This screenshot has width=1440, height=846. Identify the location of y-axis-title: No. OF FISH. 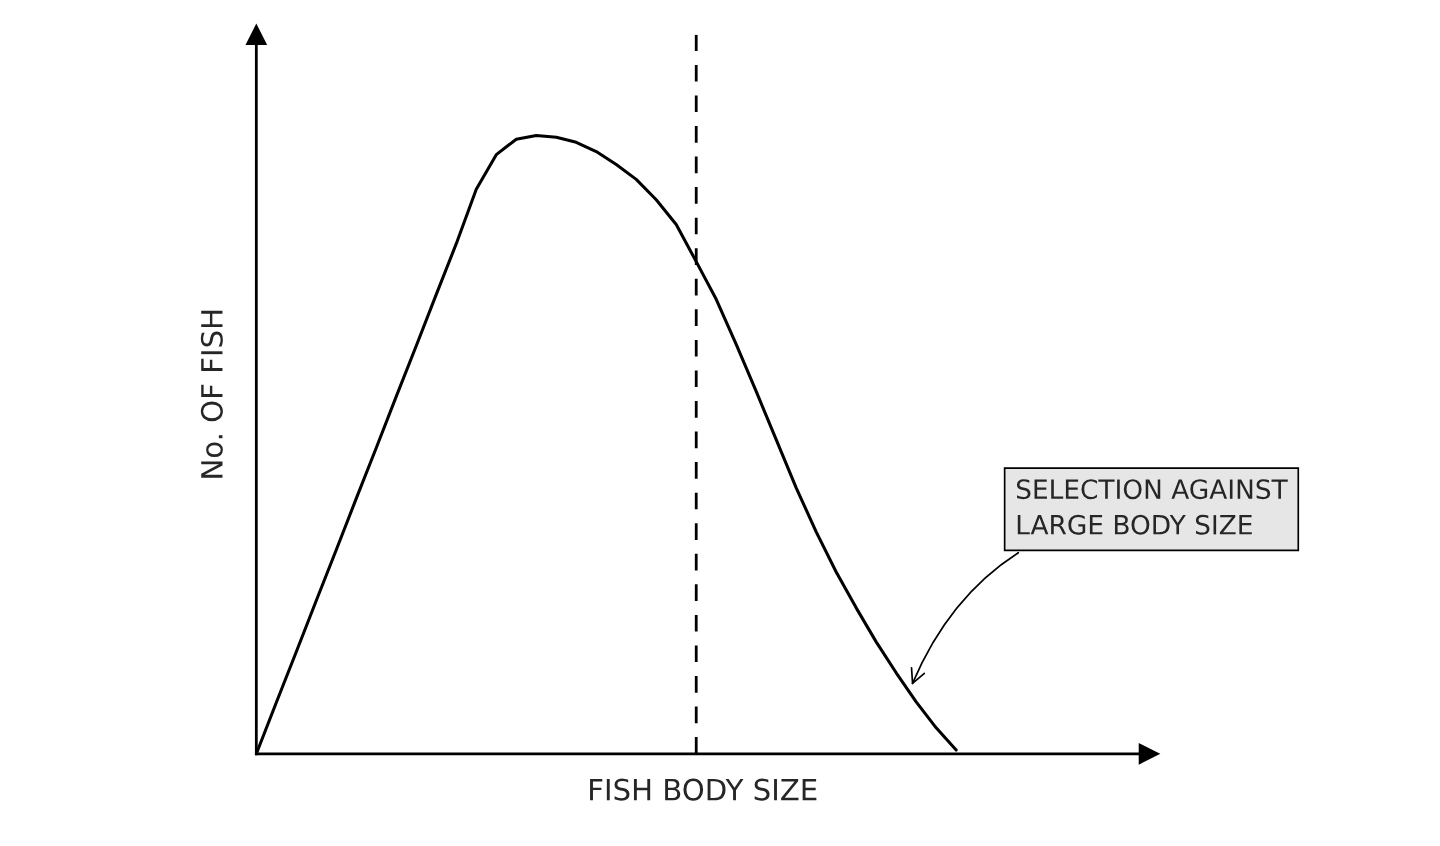
(211, 394).